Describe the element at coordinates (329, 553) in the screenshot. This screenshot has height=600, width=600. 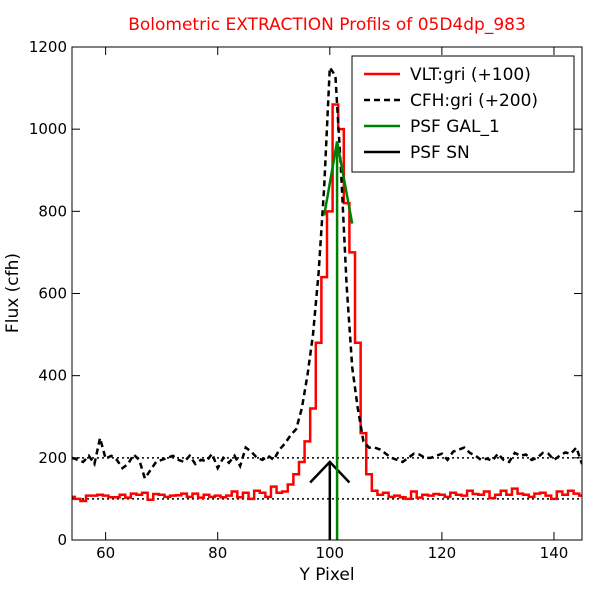
I see `x-tick-label: 100` at that location.